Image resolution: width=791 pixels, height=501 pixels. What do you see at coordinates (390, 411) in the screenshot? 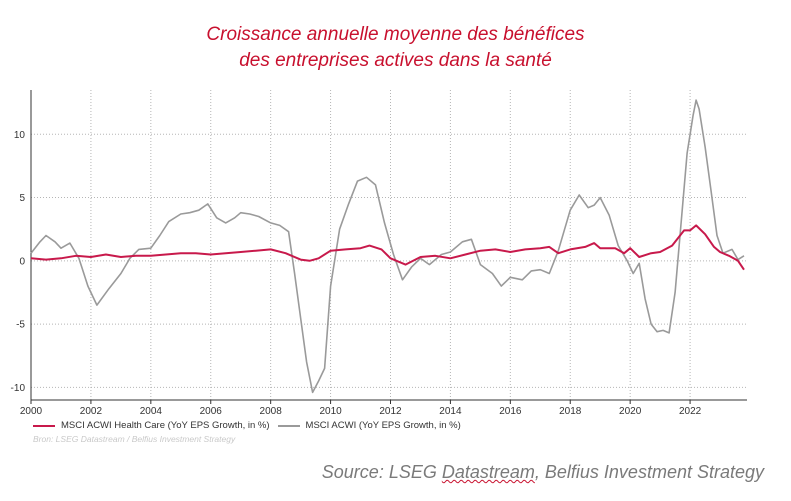
I see `x-tick-label: 2012` at bounding box center [390, 411].